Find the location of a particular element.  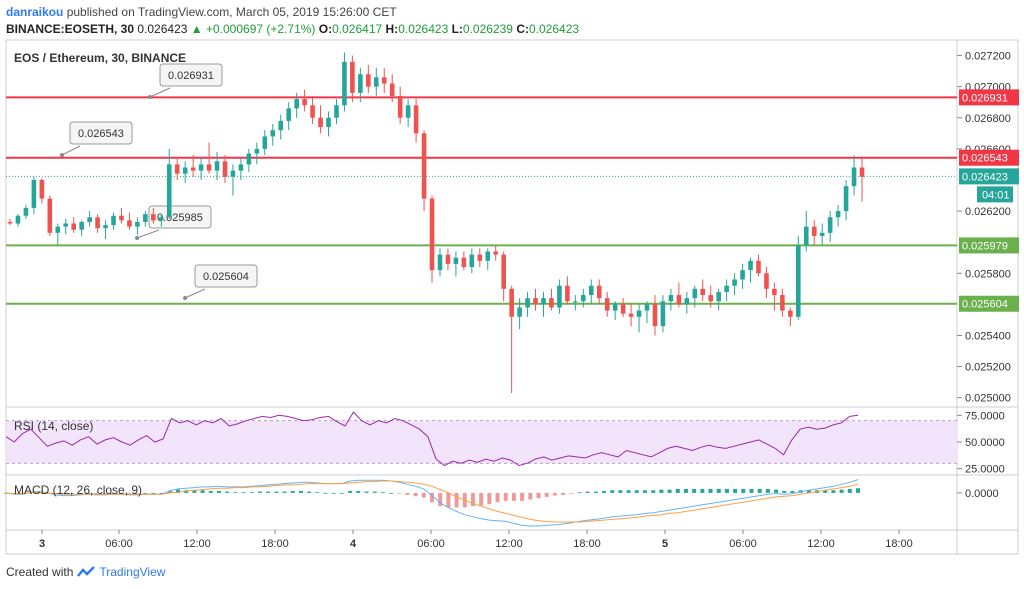

time-tick-label: 12:00 is located at coordinates (821, 544).